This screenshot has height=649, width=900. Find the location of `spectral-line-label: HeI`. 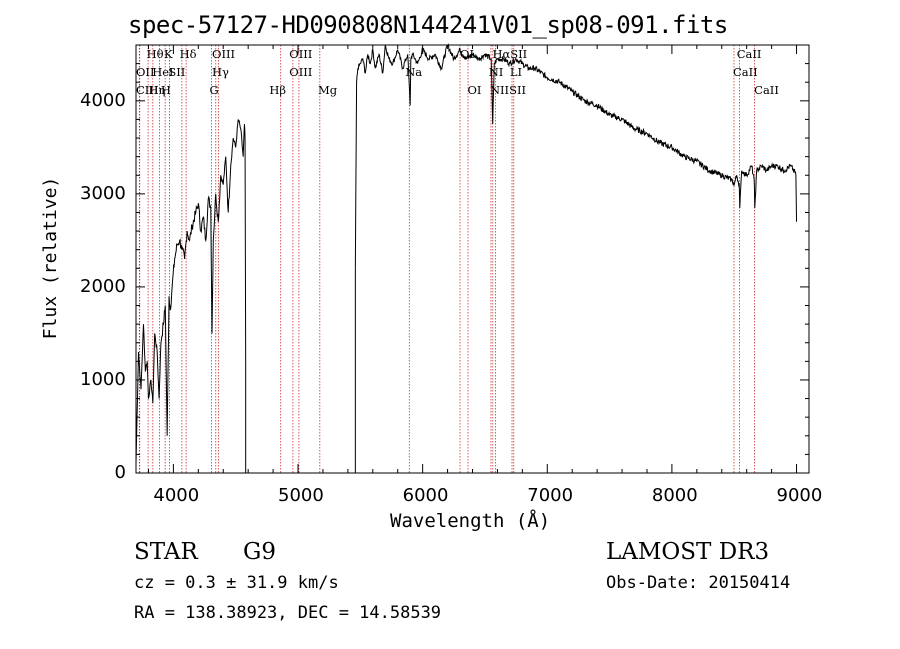

spectral-line-label: HeI is located at coordinates (163, 72).